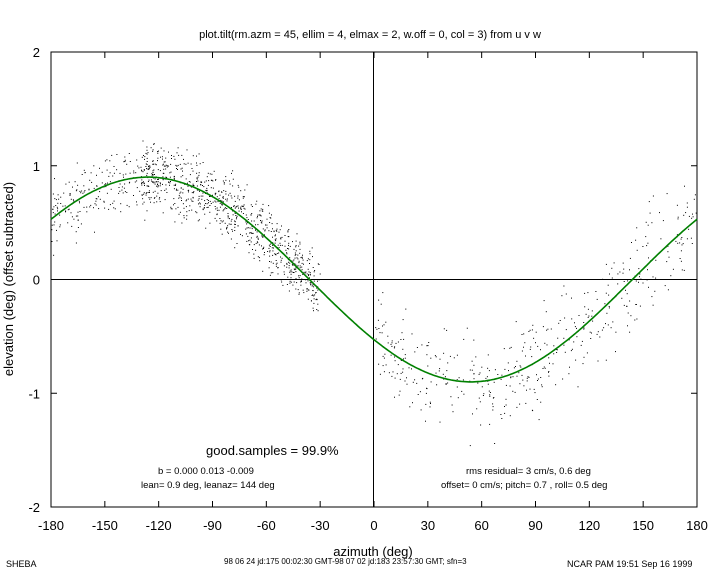 The image size is (723, 573). Describe the element at coordinates (34, 507) in the screenshot. I see `y-tick-label: -2` at that location.